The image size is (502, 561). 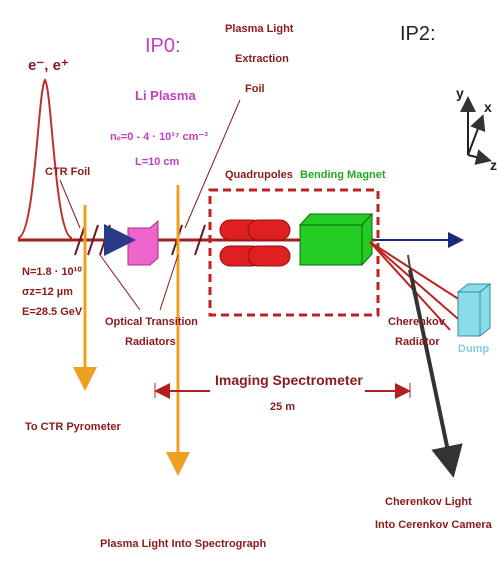 I want to click on cherenkov-radiator-label: Cherenkov, so click(x=417, y=322).